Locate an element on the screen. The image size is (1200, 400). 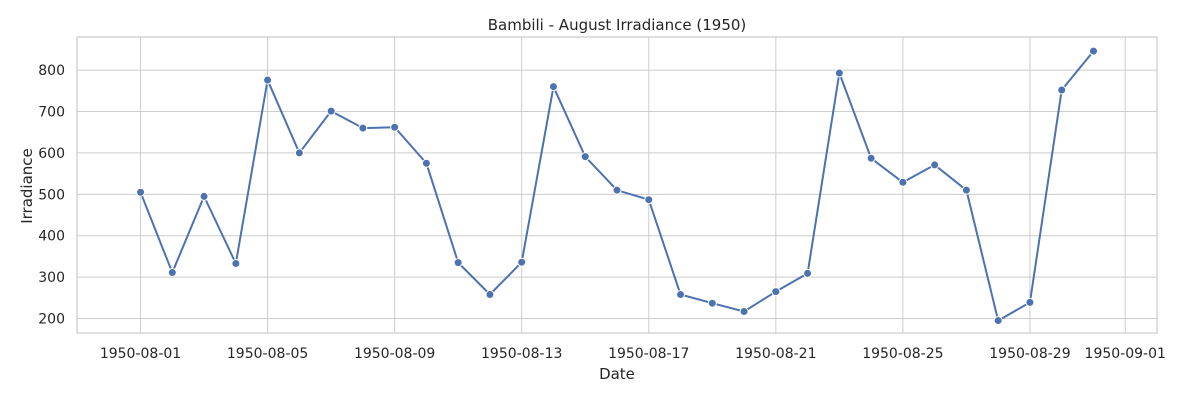
y-tick-label: 600 is located at coordinates (51, 154).